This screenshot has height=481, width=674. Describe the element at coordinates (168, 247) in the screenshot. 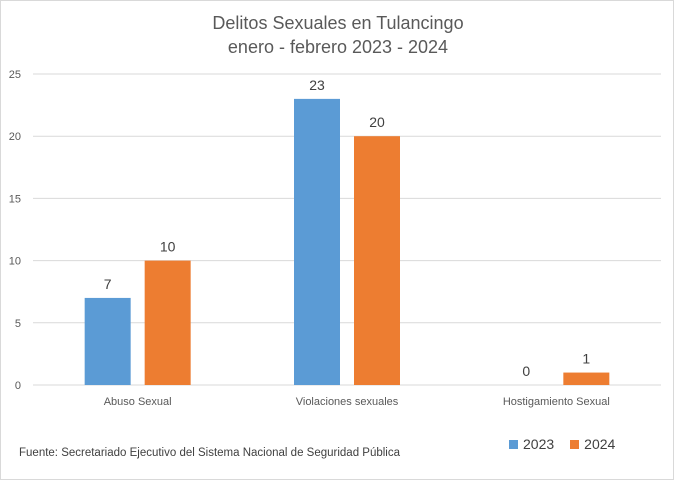

I see `data-label: 10` at that location.